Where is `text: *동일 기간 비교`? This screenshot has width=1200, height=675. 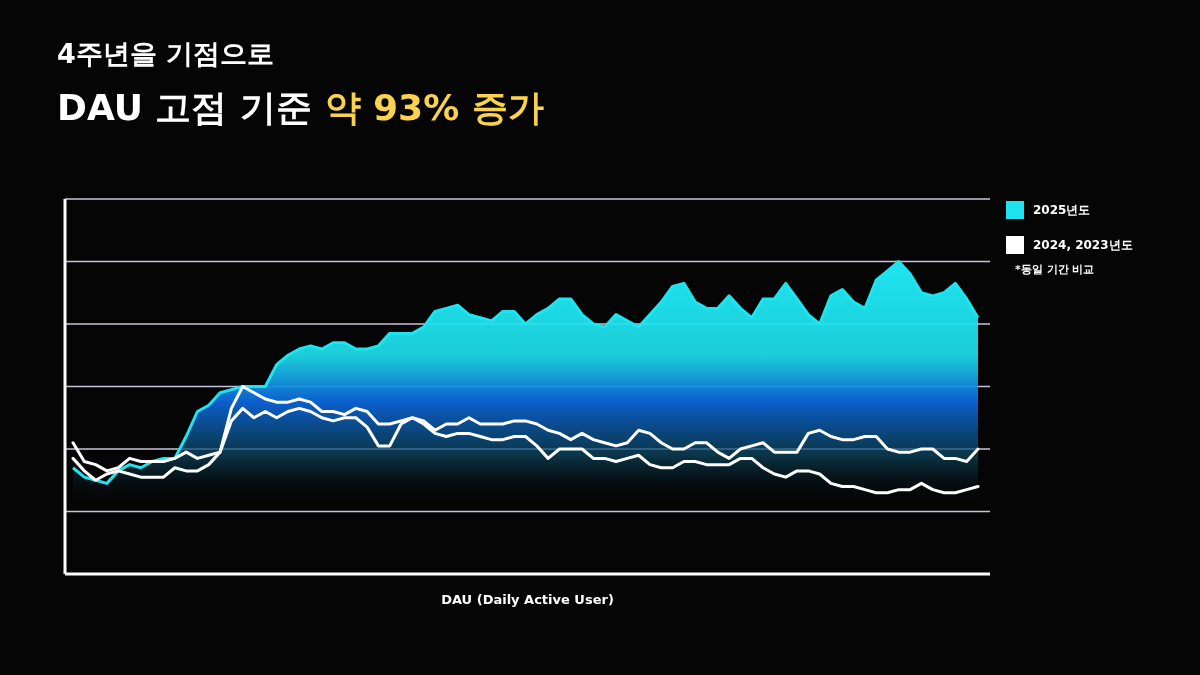
text: *동일 기간 비교 is located at coordinates (1055, 269).